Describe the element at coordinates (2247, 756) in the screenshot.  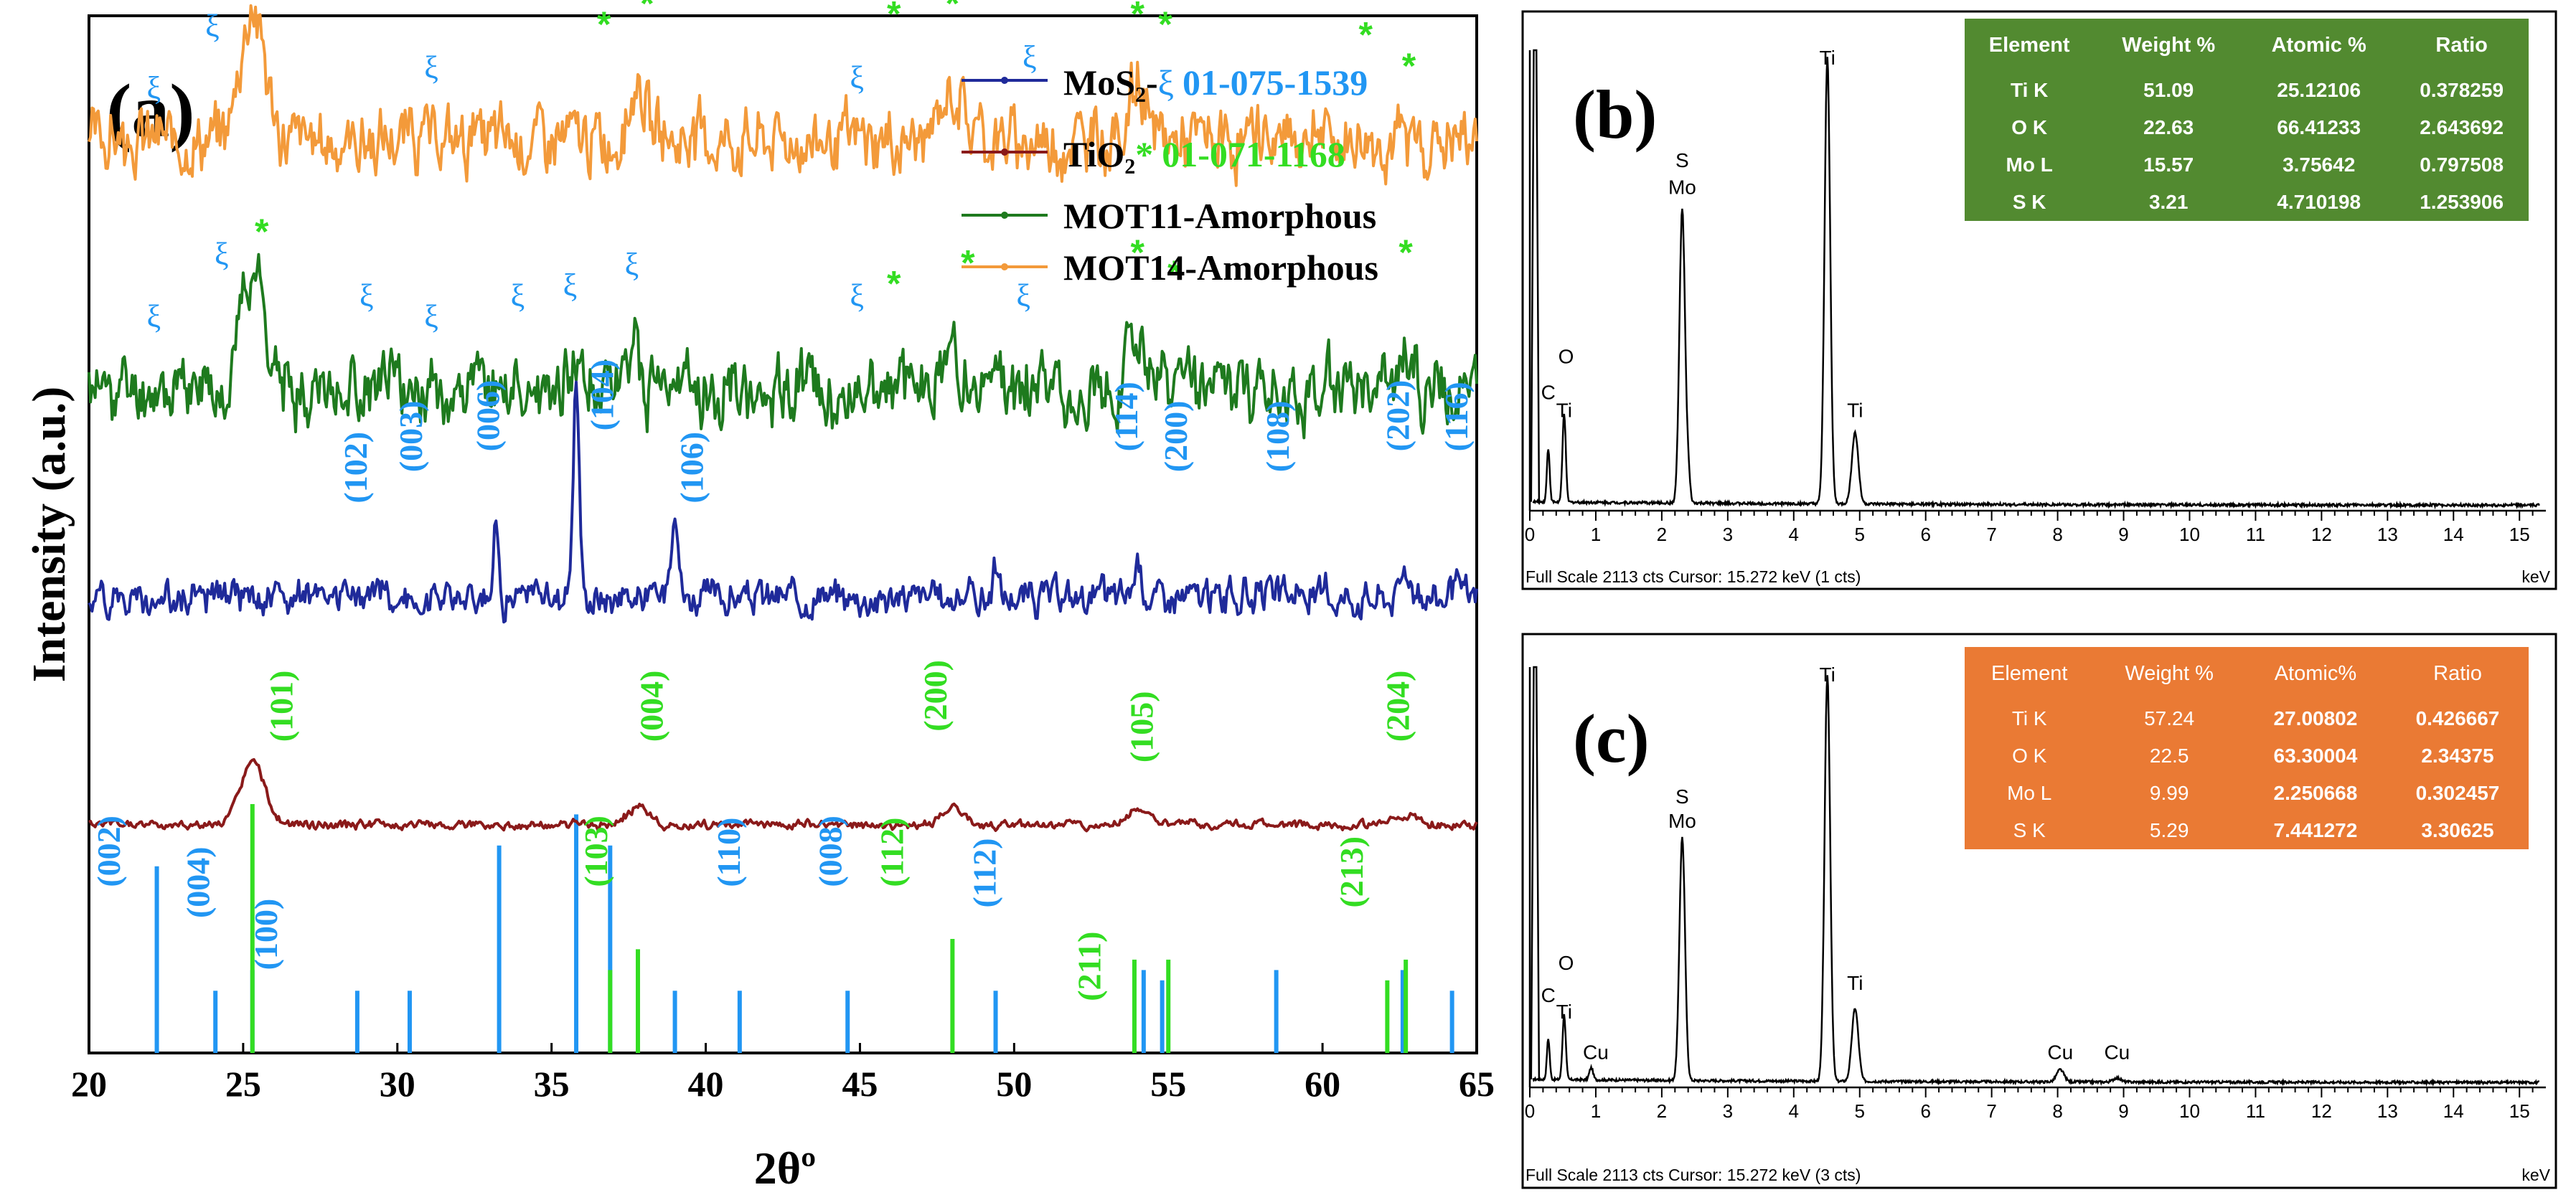
I see `table-row: O K 22.5 63.30004 2.34375` at that location.